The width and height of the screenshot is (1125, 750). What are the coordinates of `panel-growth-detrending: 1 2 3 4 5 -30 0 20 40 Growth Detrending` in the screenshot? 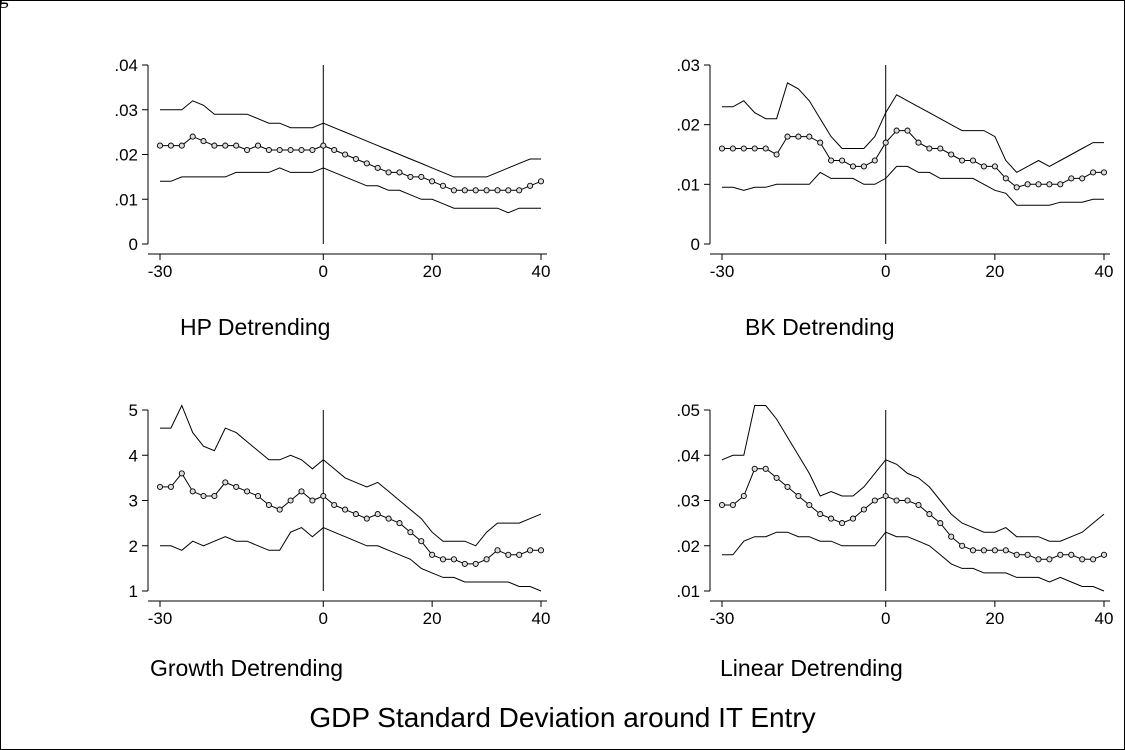 It's located at (340, 541).